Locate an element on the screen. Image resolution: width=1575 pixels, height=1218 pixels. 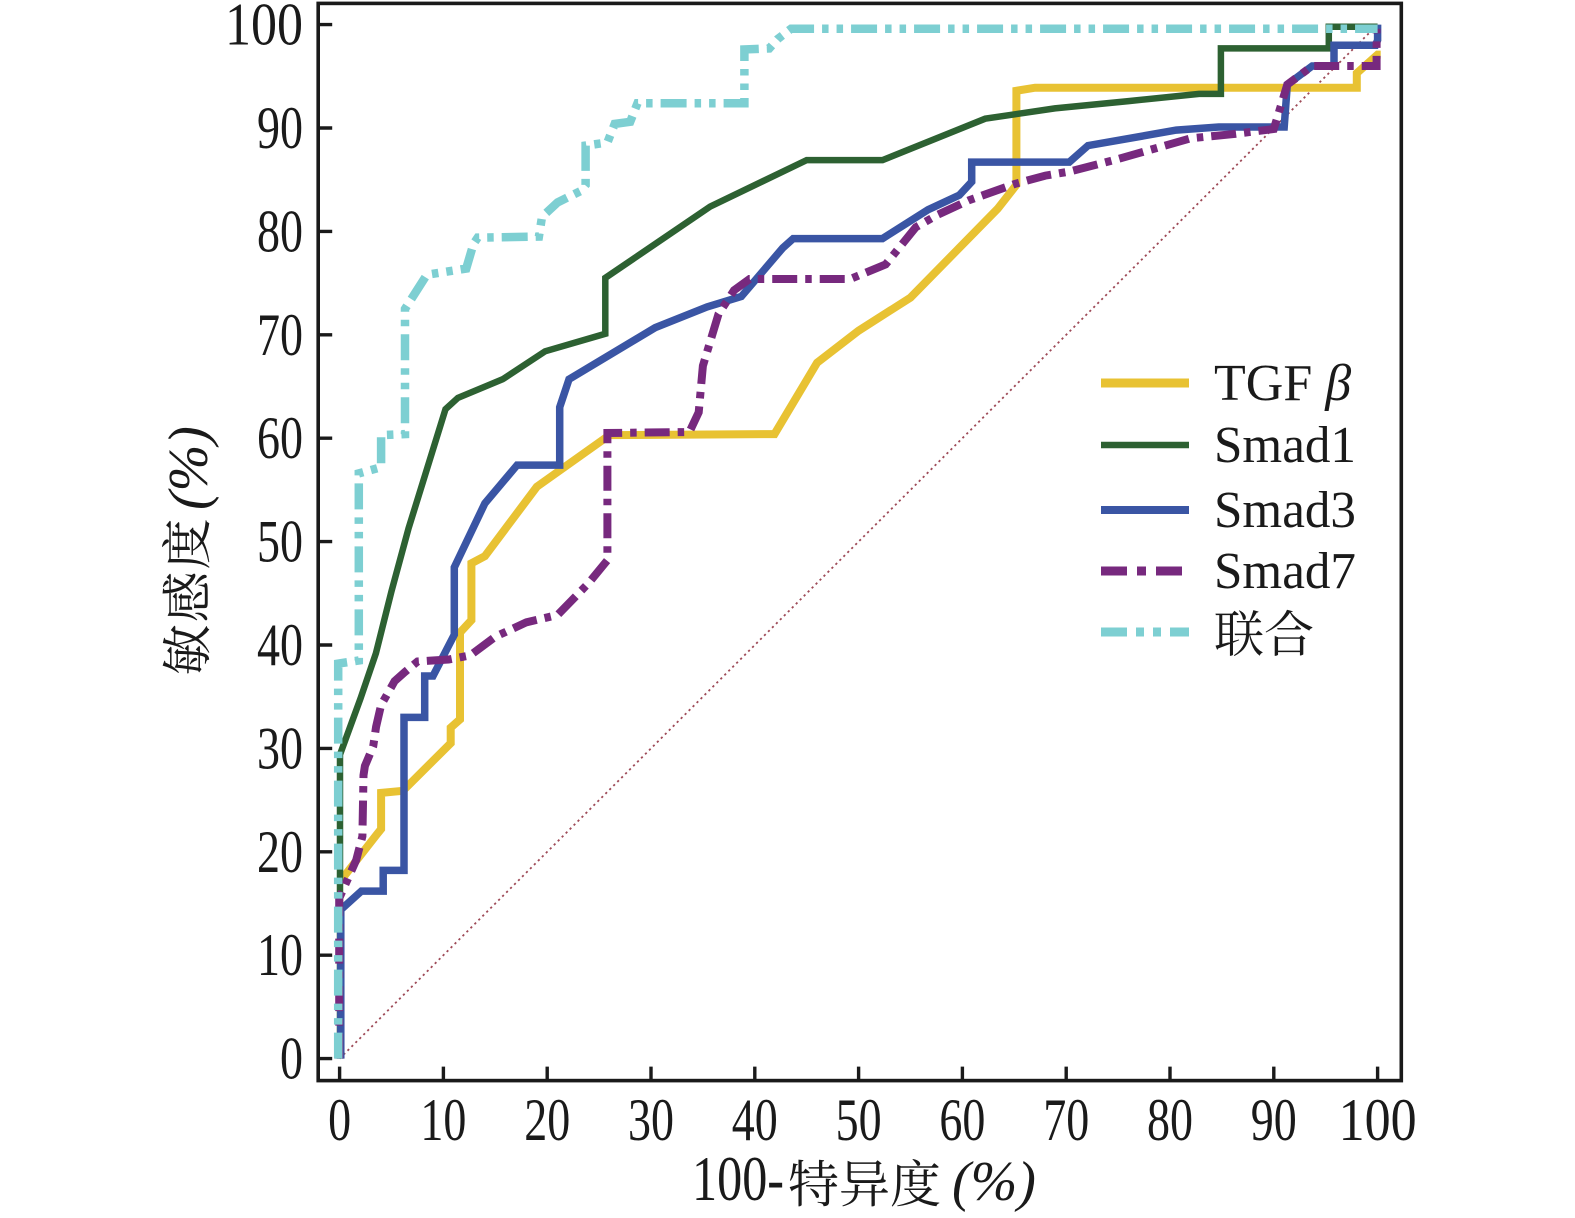
svg-text: TGF β is located at coordinates (1282, 383).